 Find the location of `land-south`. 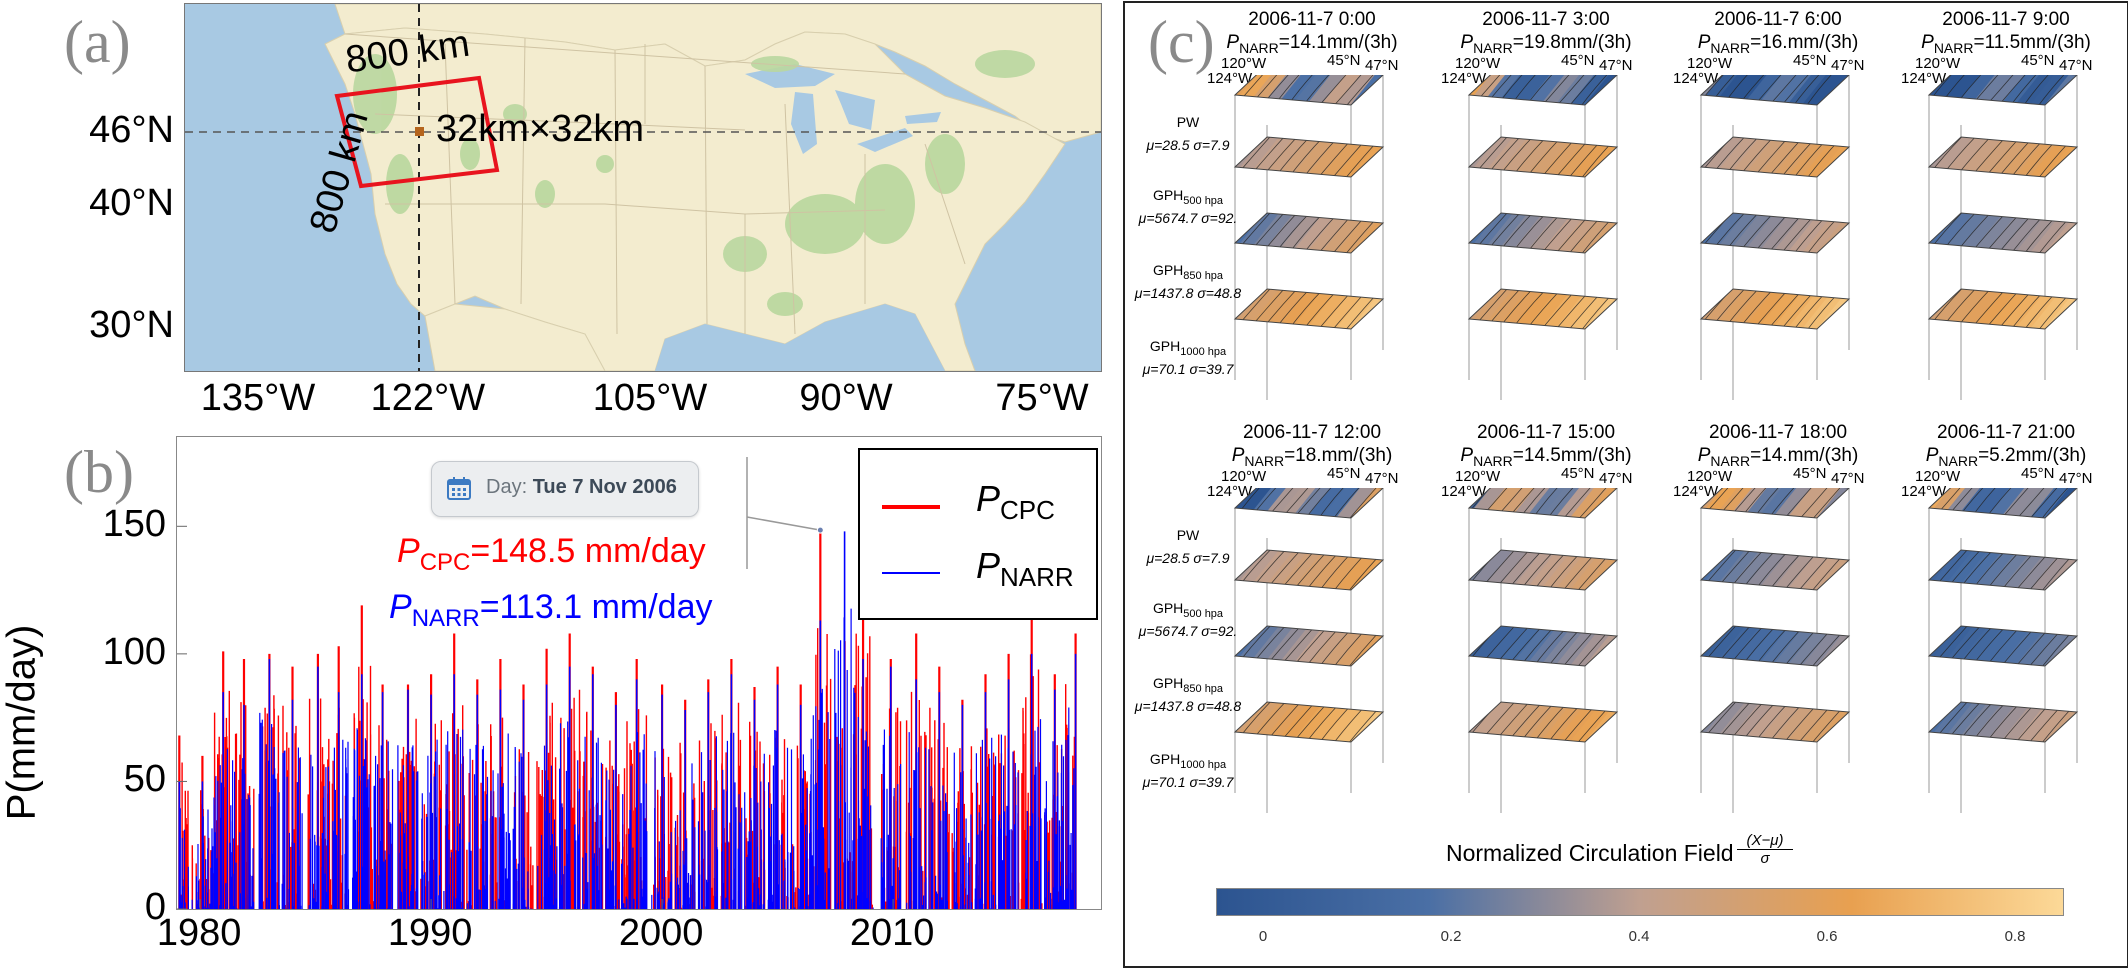

land-south is located at coordinates (515, 337).